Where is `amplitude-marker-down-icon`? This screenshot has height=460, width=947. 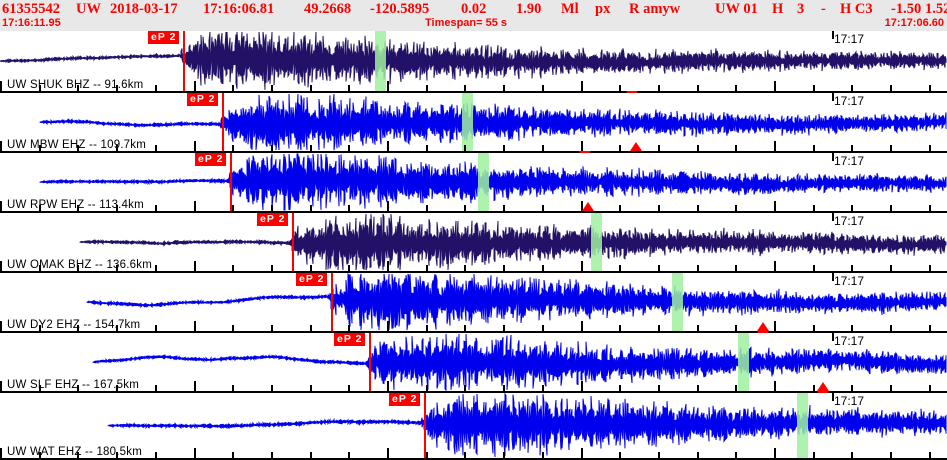
amplitude-marker-down-icon is located at coordinates (823, 392).